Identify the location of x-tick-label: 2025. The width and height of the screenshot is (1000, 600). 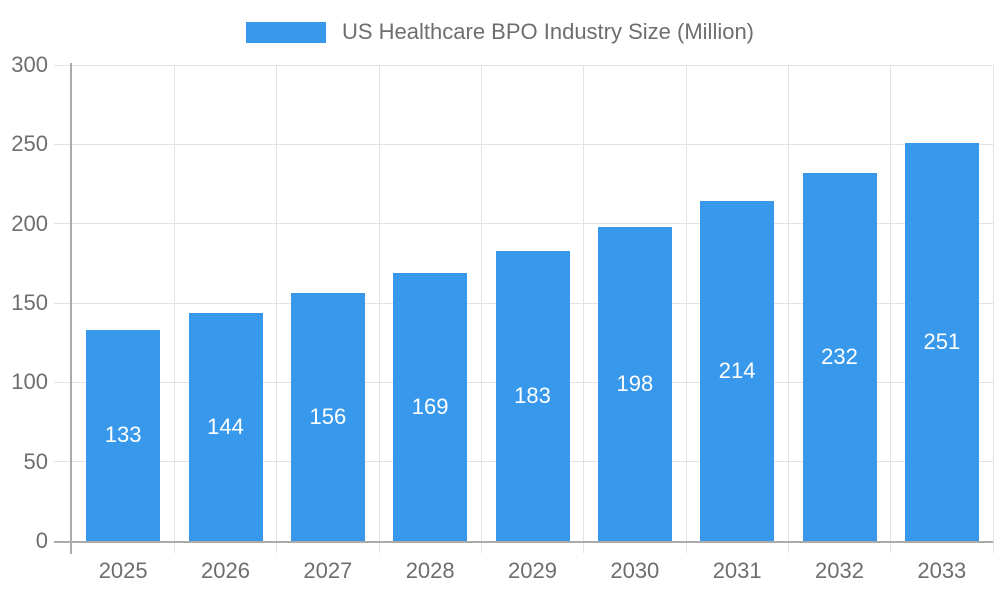
(123, 570).